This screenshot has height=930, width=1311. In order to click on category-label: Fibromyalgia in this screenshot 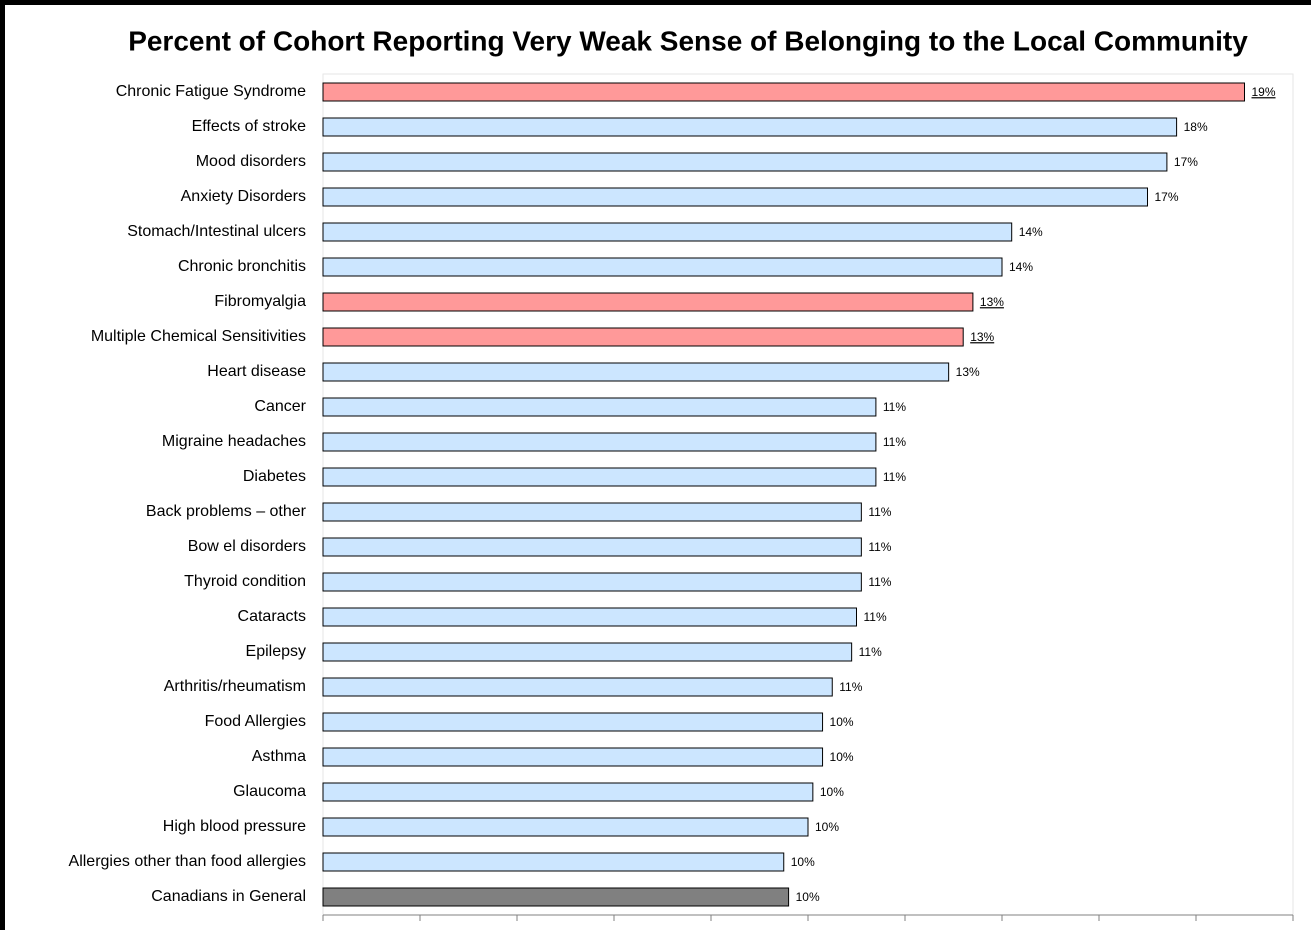, I will do `click(260, 301)`.